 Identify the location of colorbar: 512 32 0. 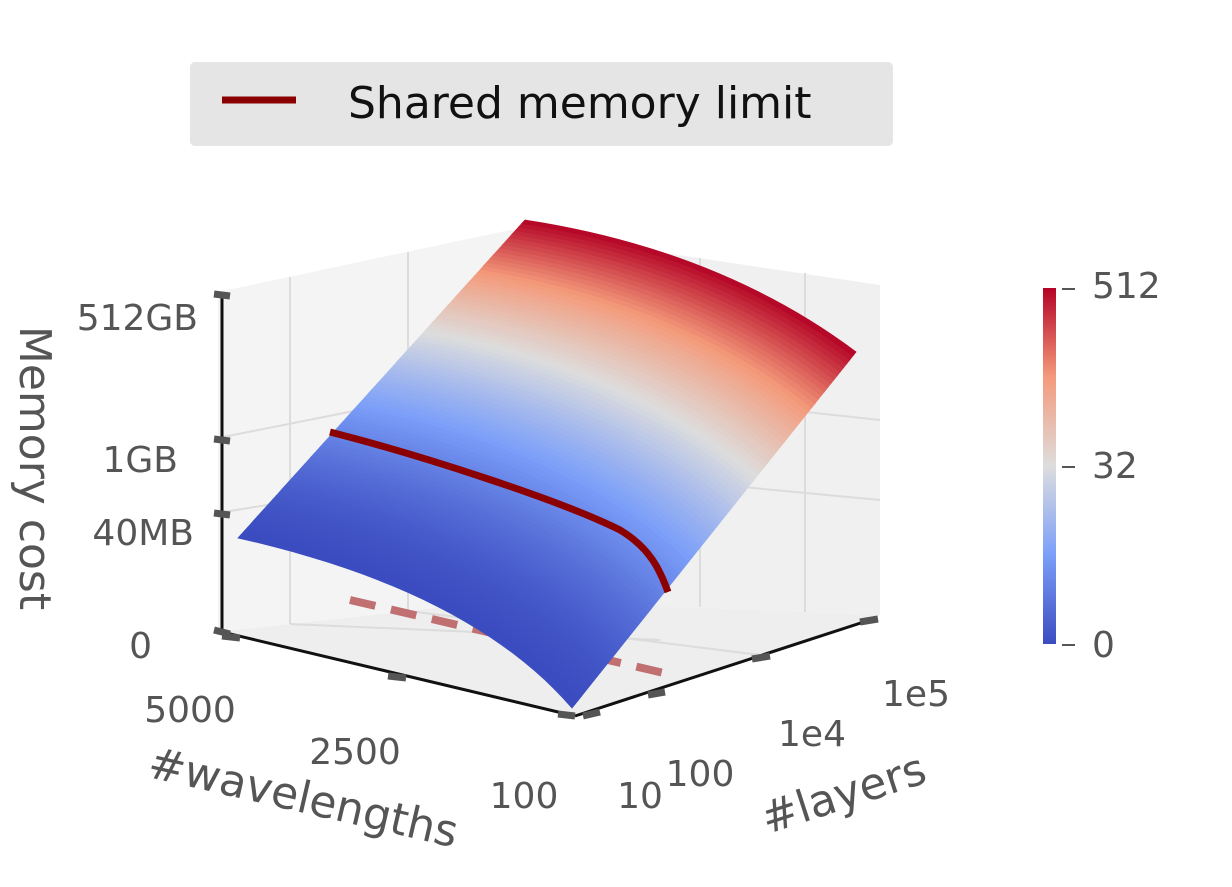
(1102, 466).